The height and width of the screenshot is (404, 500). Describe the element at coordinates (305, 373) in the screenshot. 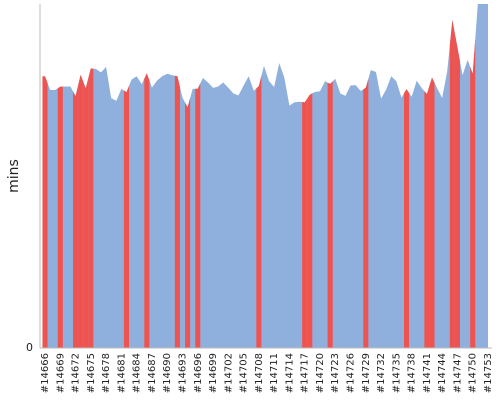

I see `x-tick-label: #14717` at that location.